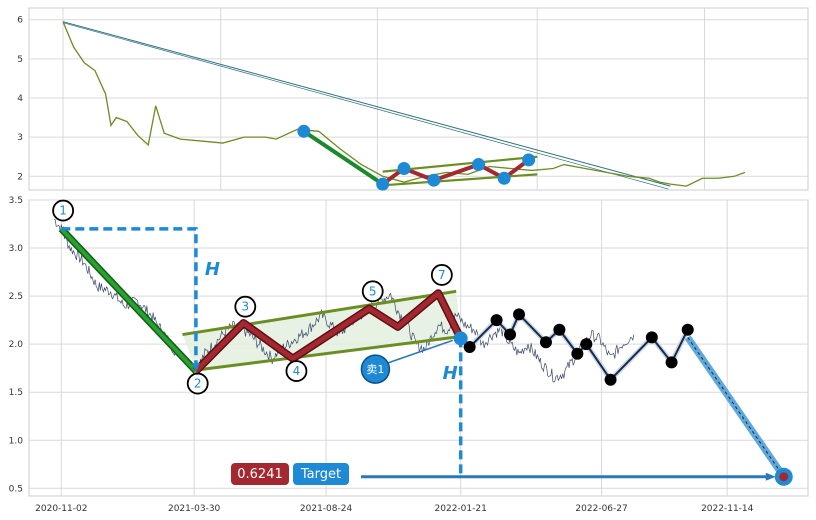 Image resolution: width=816 pixels, height=520 pixels. What do you see at coordinates (16, 393) in the screenshot?
I see `bottom-y-tick-label: 1.5` at bounding box center [16, 393].